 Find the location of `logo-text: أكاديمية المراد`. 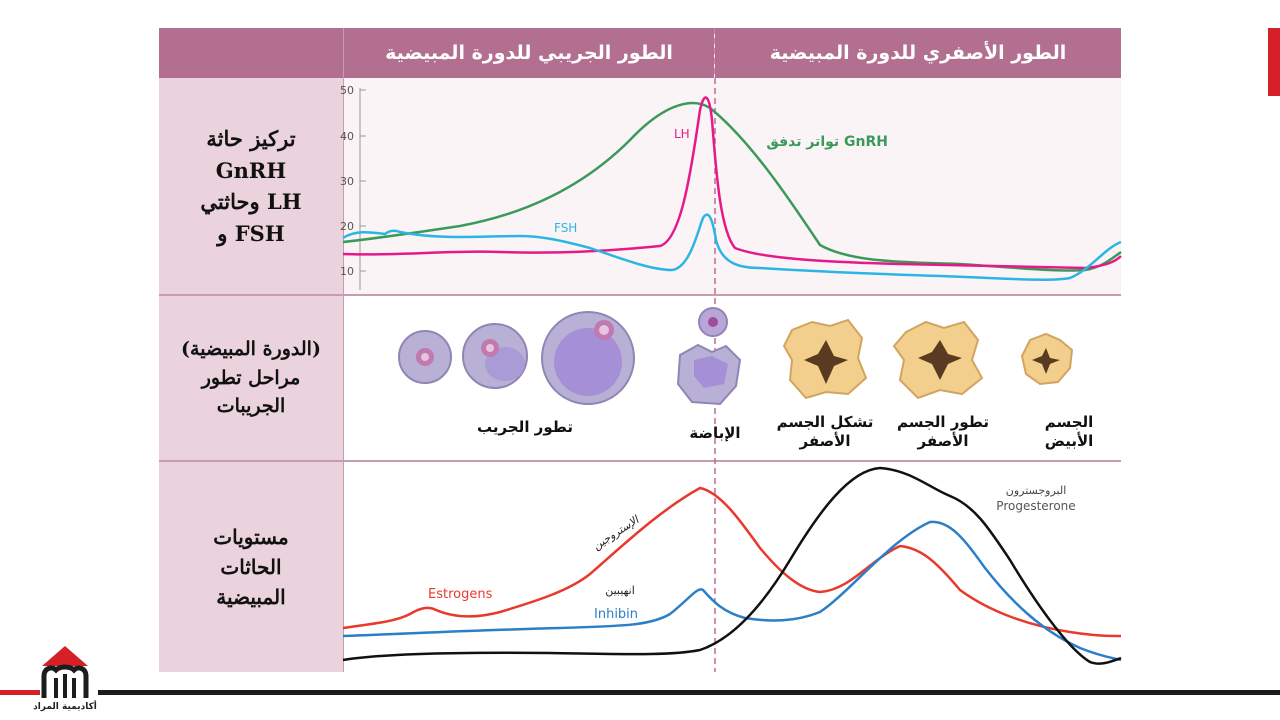

logo-text: أكاديمية المراد is located at coordinates (65, 707).